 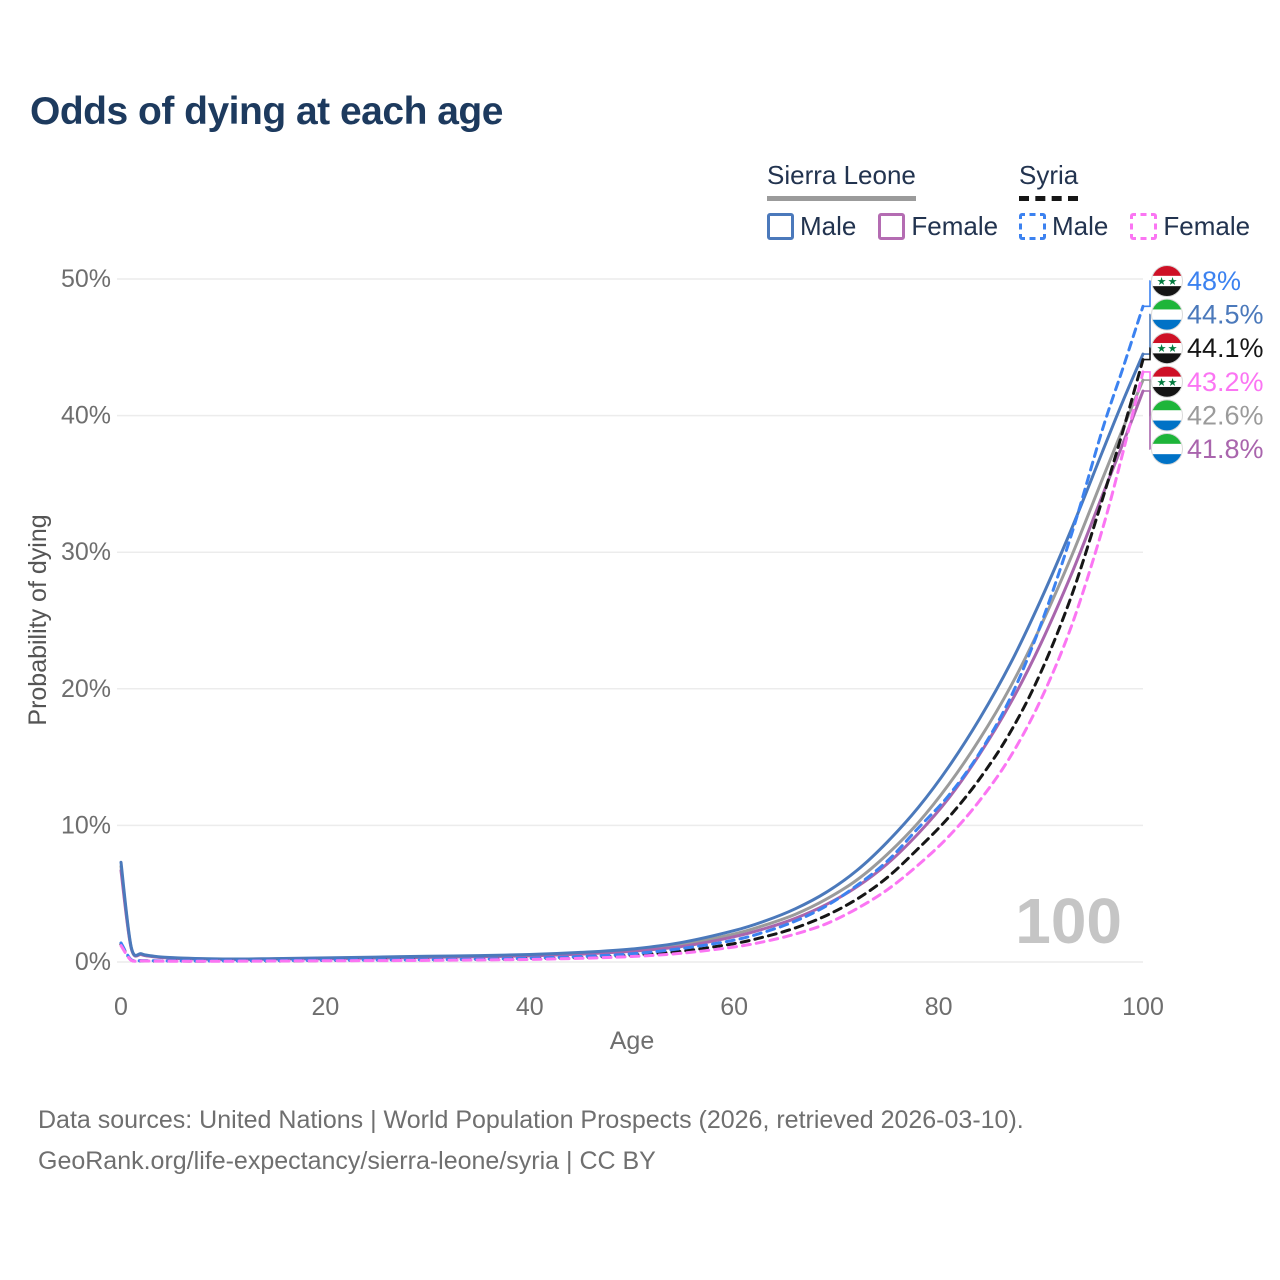 What do you see at coordinates (1225, 449) in the screenshot?
I see `end-value-label-sierra-leone-female: 41.8%` at bounding box center [1225, 449].